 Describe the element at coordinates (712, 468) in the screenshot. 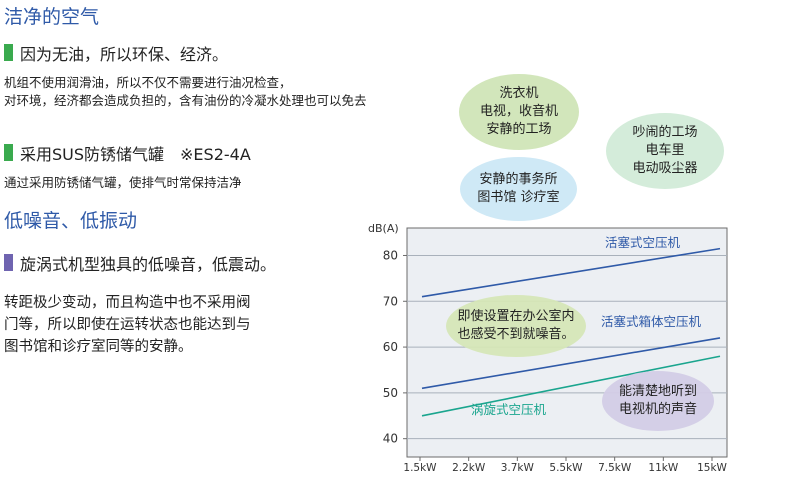

I see `x-tick-label-6: 15kW` at that location.